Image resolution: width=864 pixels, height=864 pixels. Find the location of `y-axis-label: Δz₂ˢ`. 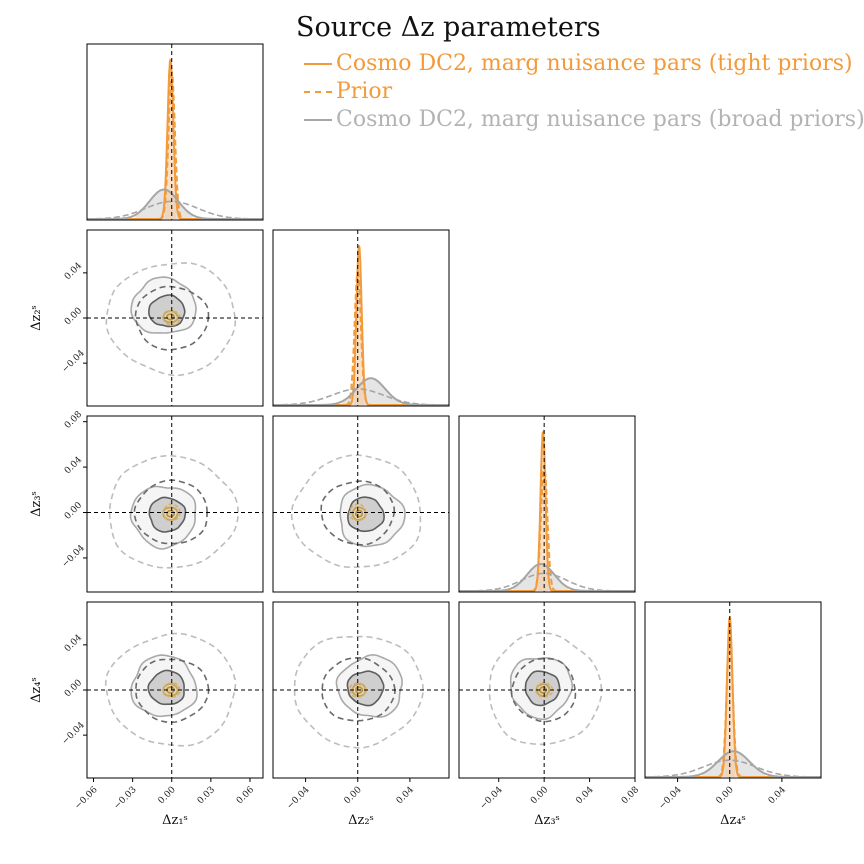

y-axis-label: Δz₂ˢ is located at coordinates (36, 318).